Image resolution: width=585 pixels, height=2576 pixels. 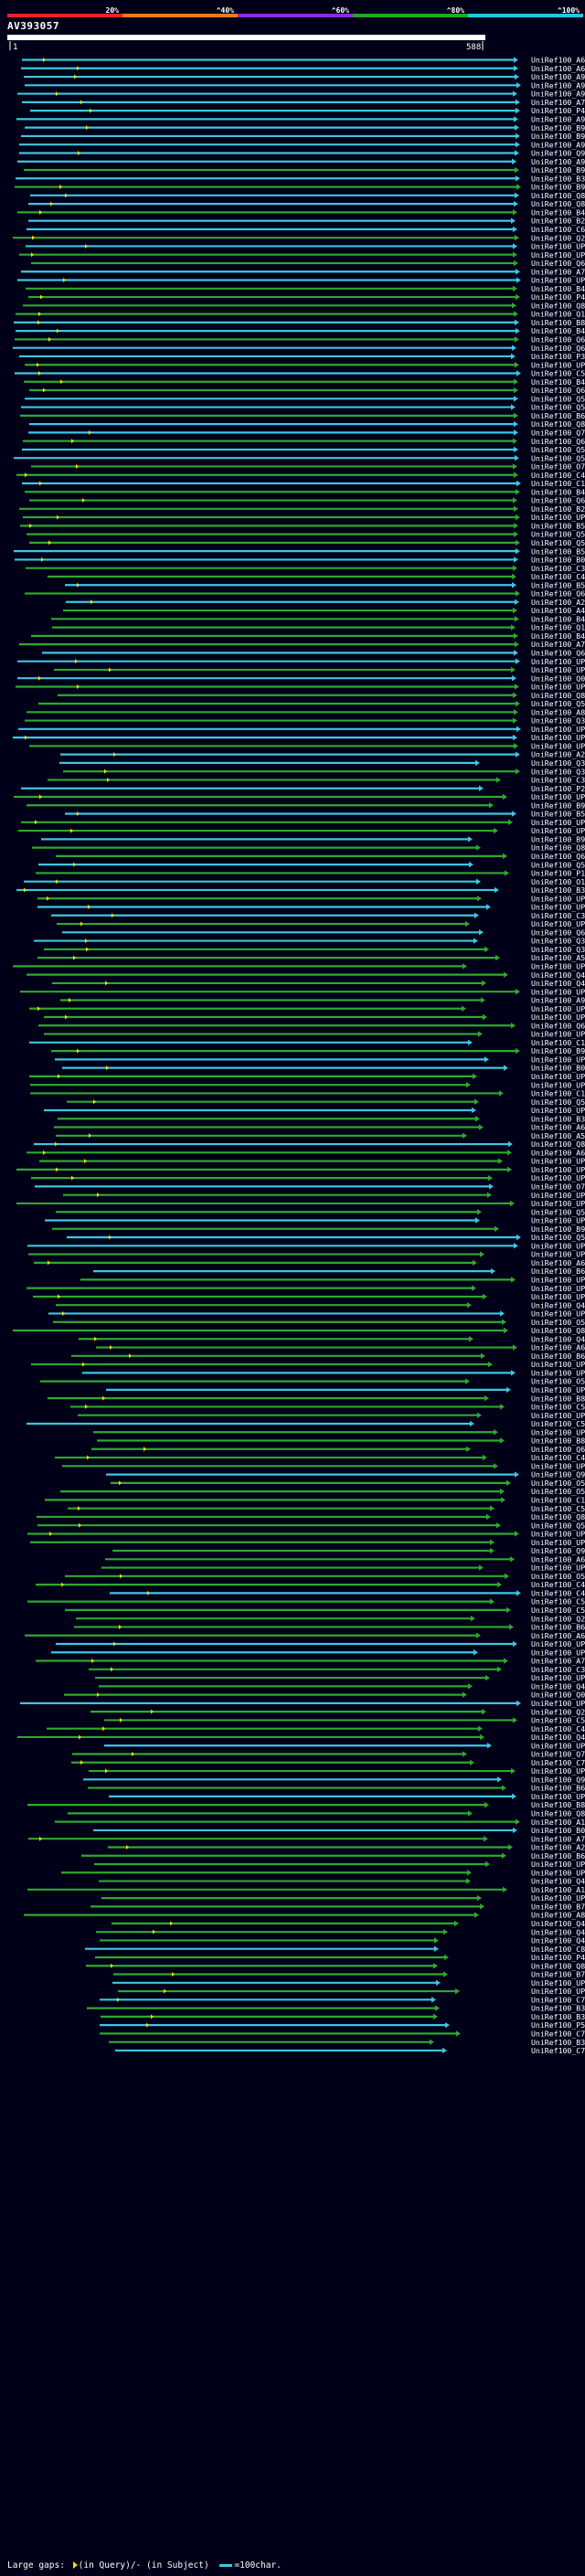 What do you see at coordinates (558, 407) in the screenshot?
I see `hit-label-link: UniRef100_Q5NM47` at bounding box center [558, 407].